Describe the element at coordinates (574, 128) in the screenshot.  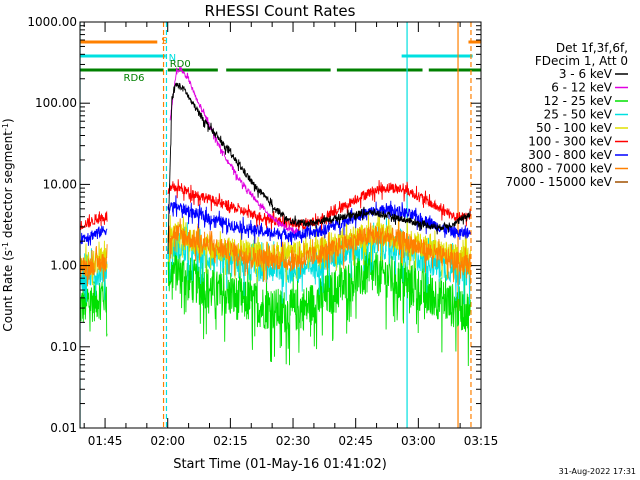
I see `legend-label: 50 - 100 keV` at that location.